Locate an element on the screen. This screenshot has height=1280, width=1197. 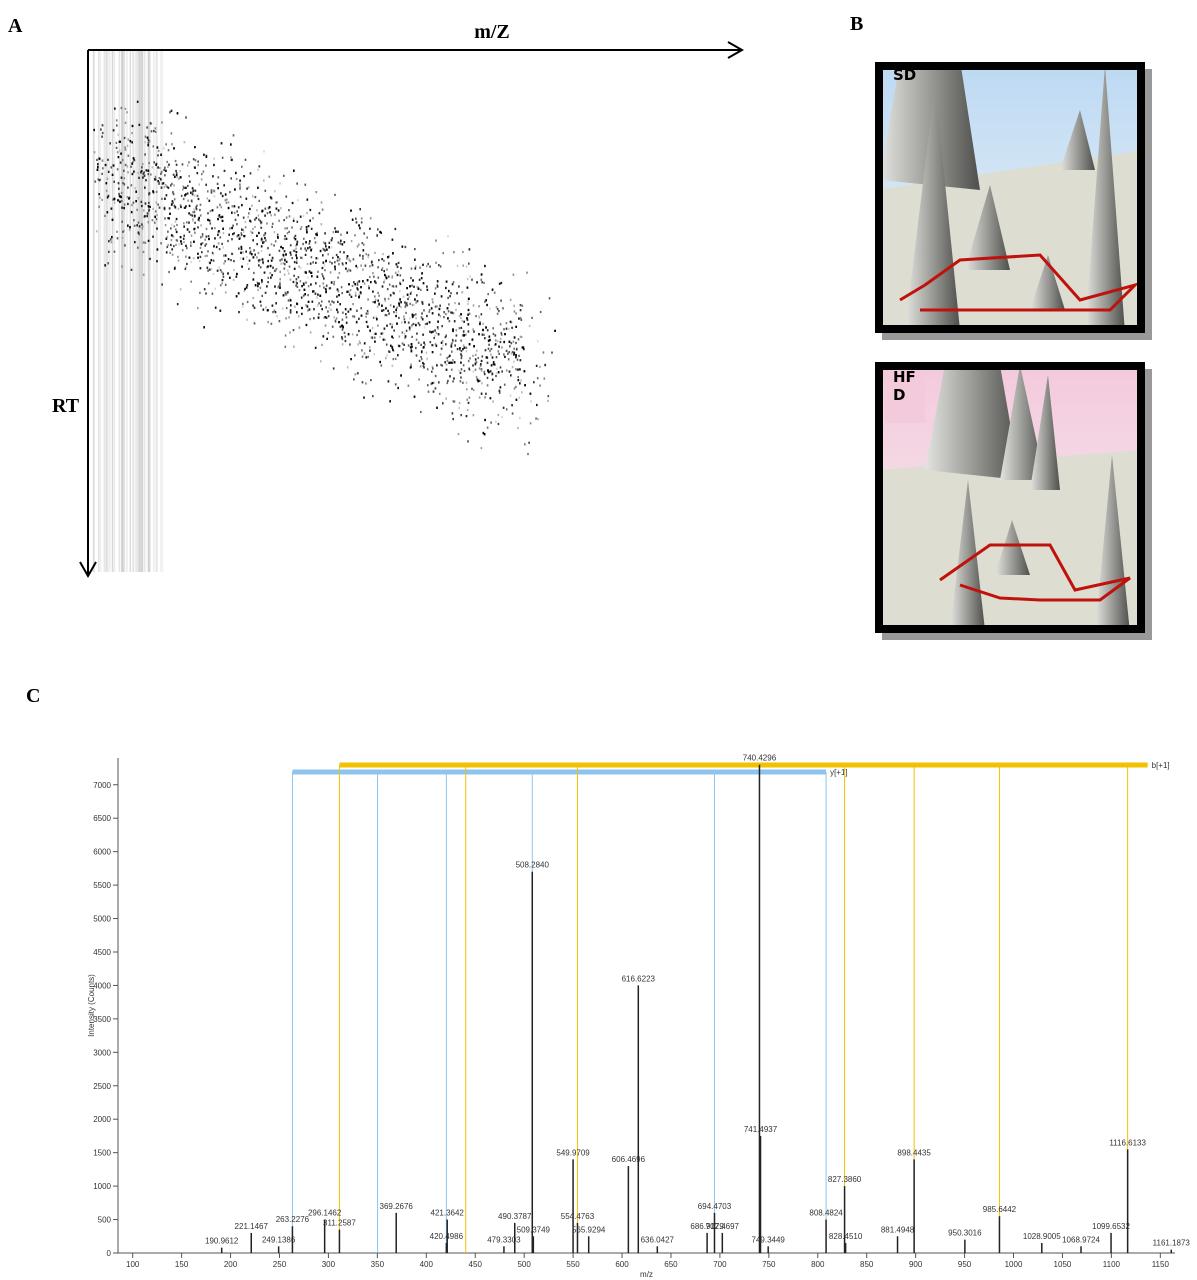
y-tick-label: 3000 is located at coordinates (102, 1052).